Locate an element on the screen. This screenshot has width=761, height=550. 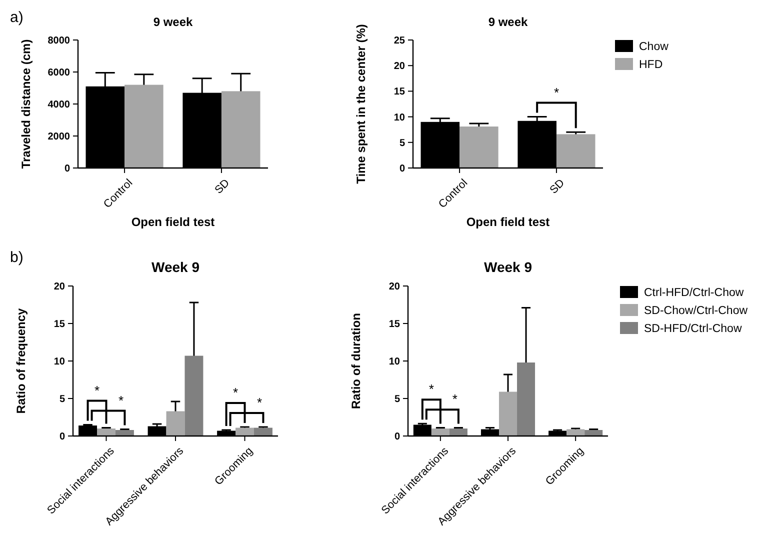
y-tick-label: 2000 is located at coordinates (59, 137).